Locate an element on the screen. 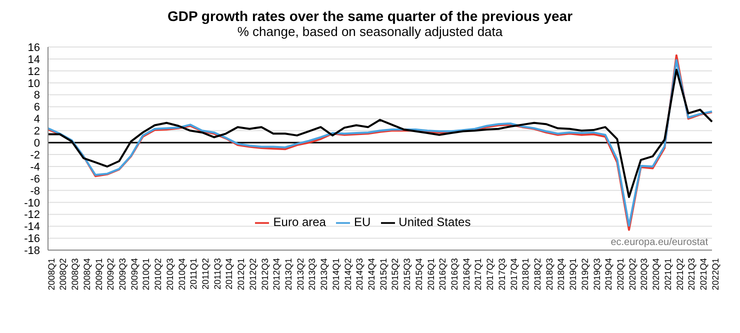 This screenshot has height=333, width=740. y-tick-label: -2 is located at coordinates (35, 155).